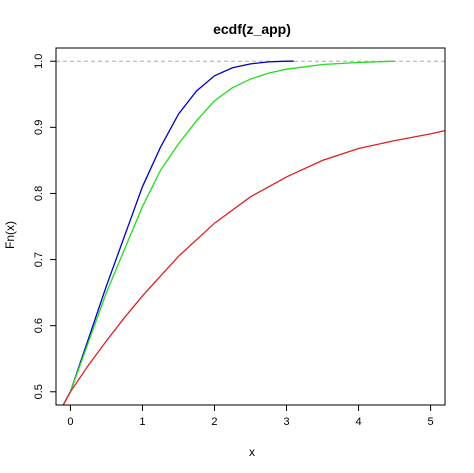  I want to click on y-tick-label-1: 0.6, so click(39, 325).